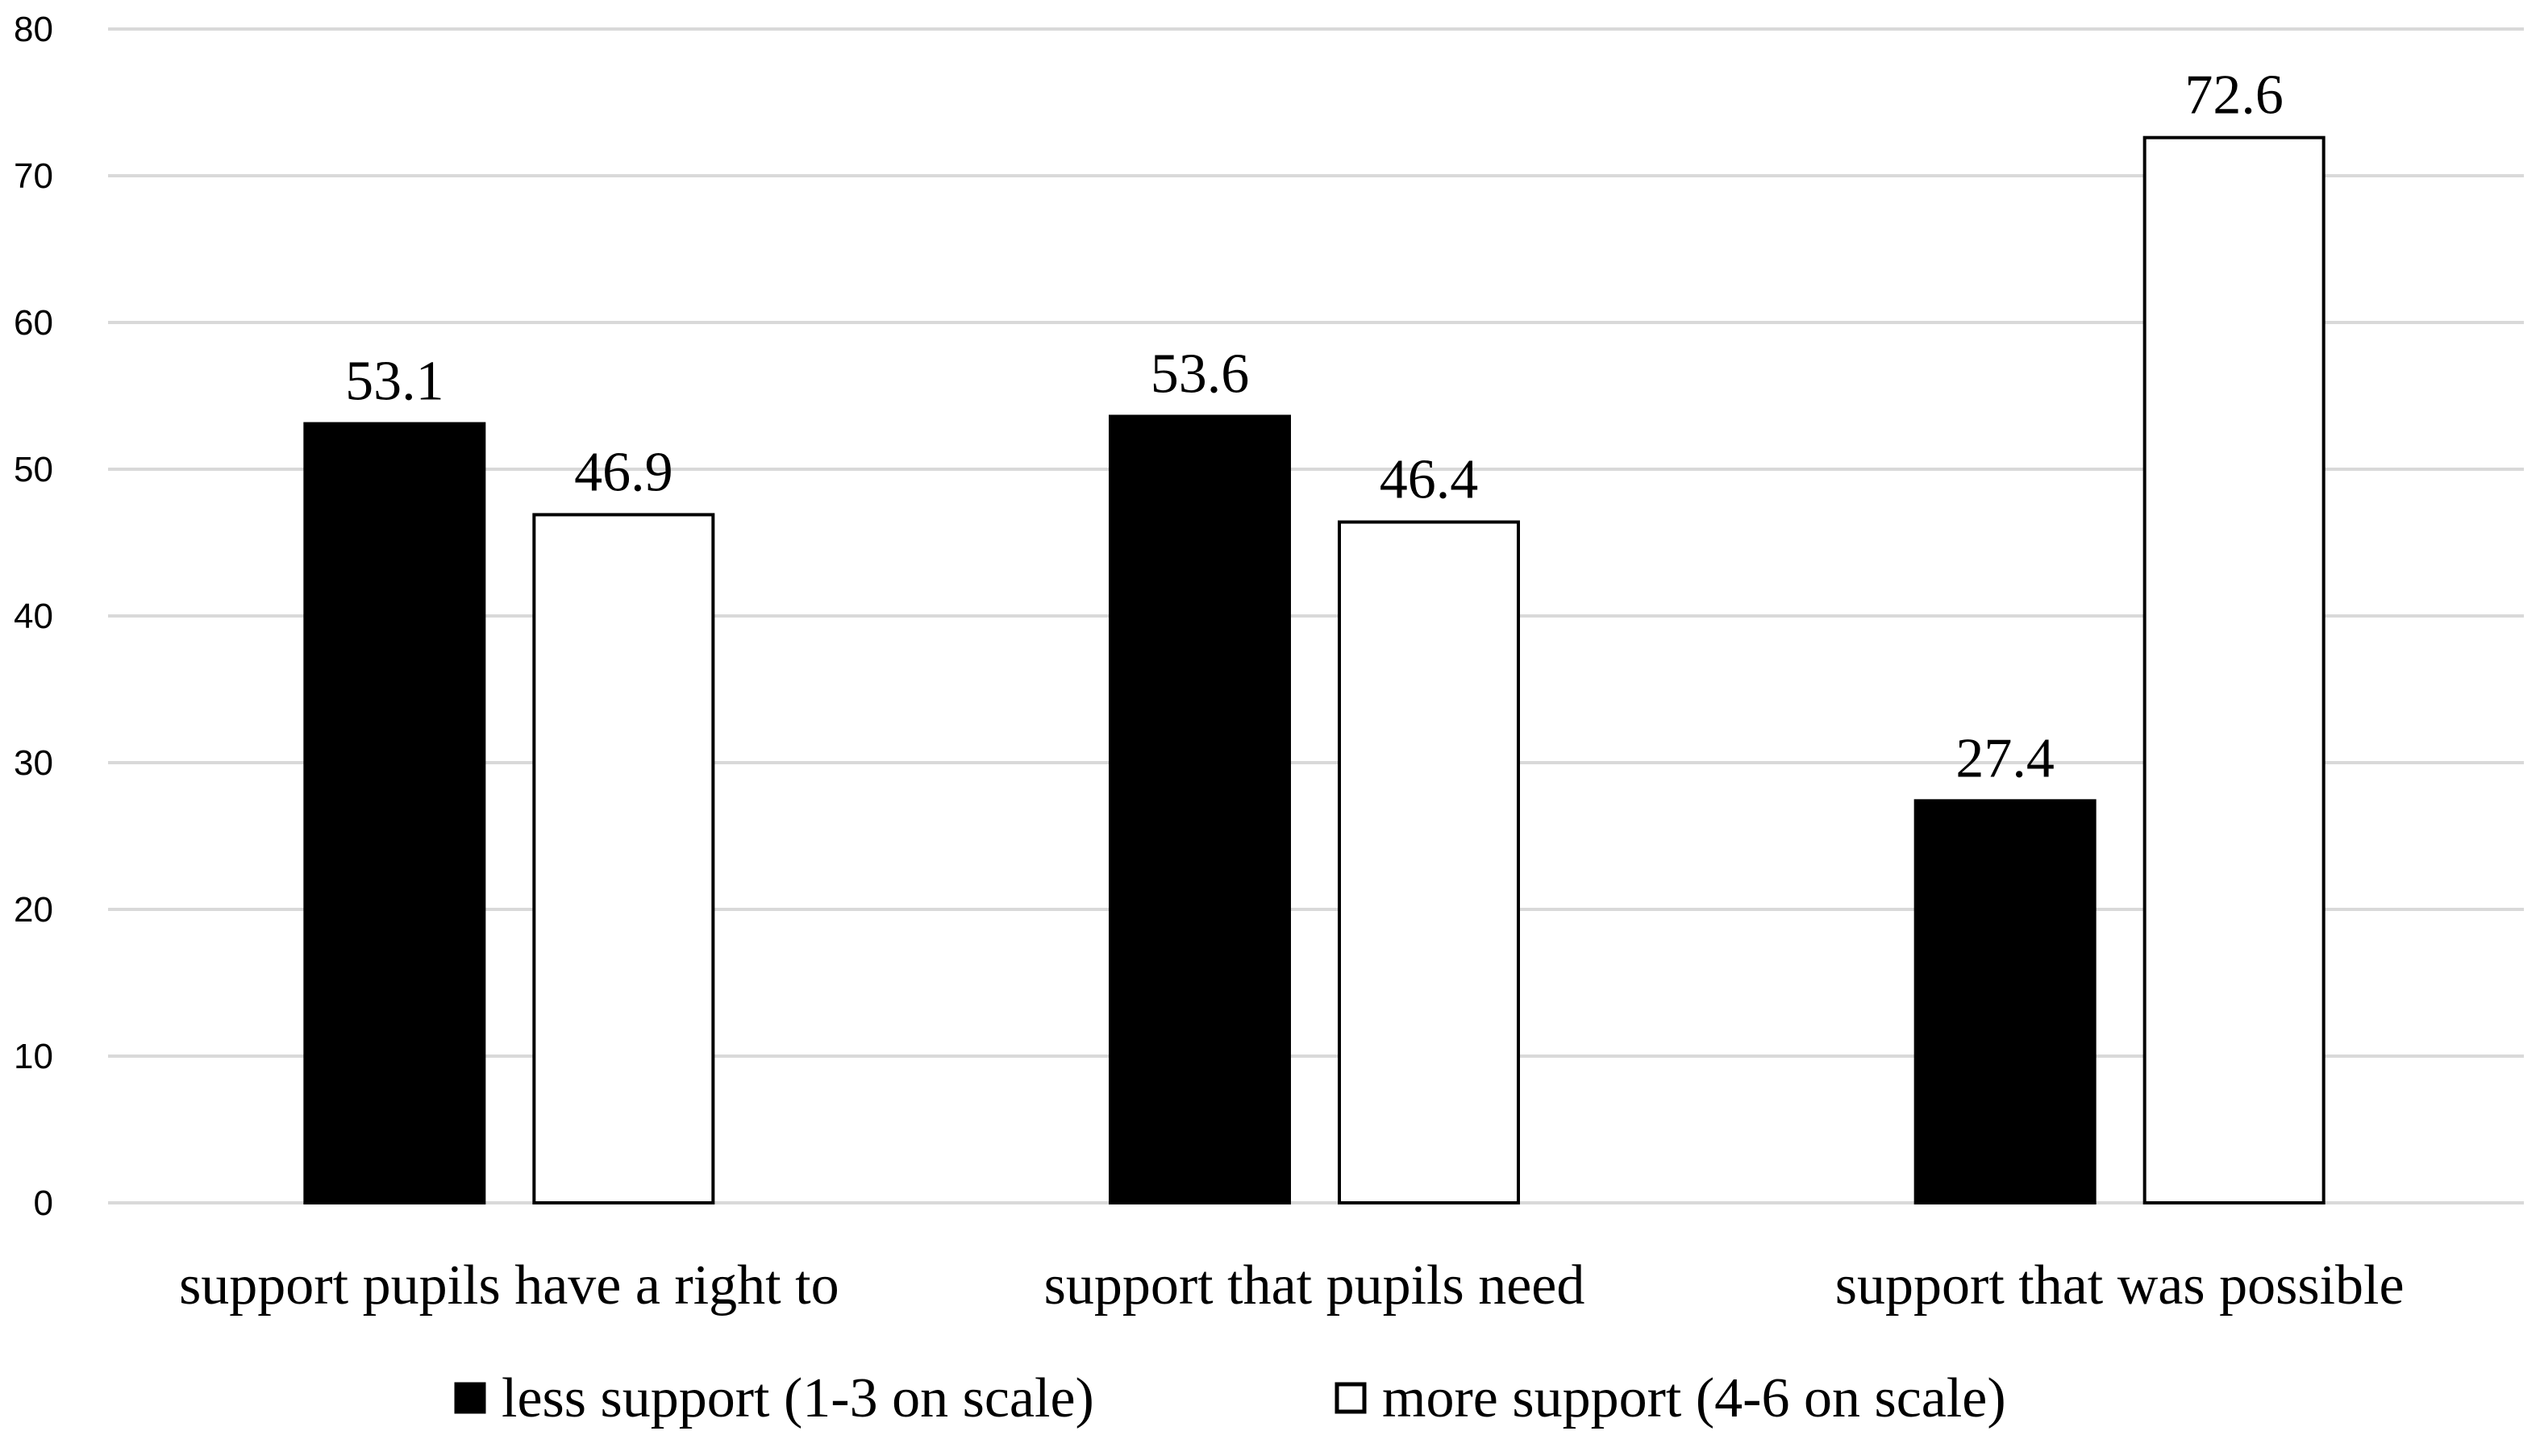 This screenshot has height=1456, width=2540. Describe the element at coordinates (34, 910) in the screenshot. I see `y-tick-label: 20` at that location.